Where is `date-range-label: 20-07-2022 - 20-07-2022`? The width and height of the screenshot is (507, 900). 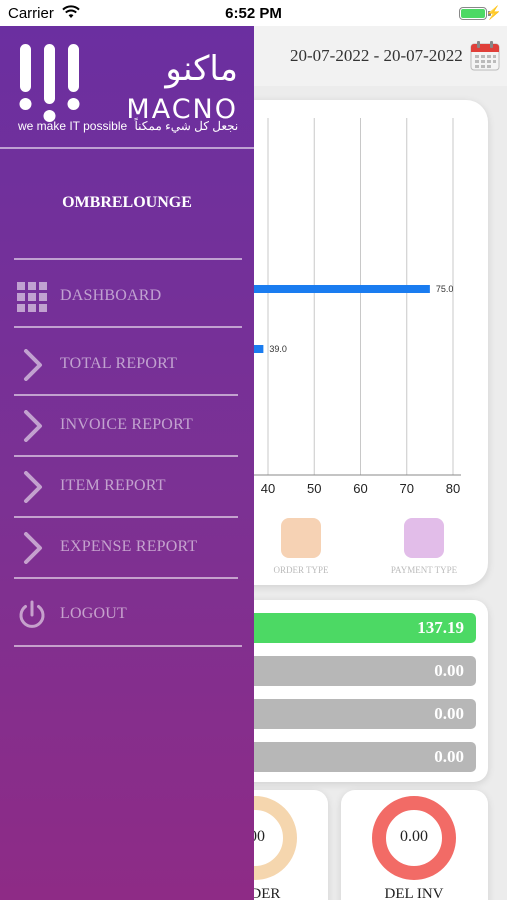 date-range-label: 20-07-2022 - 20-07-2022 is located at coordinates (376, 55).